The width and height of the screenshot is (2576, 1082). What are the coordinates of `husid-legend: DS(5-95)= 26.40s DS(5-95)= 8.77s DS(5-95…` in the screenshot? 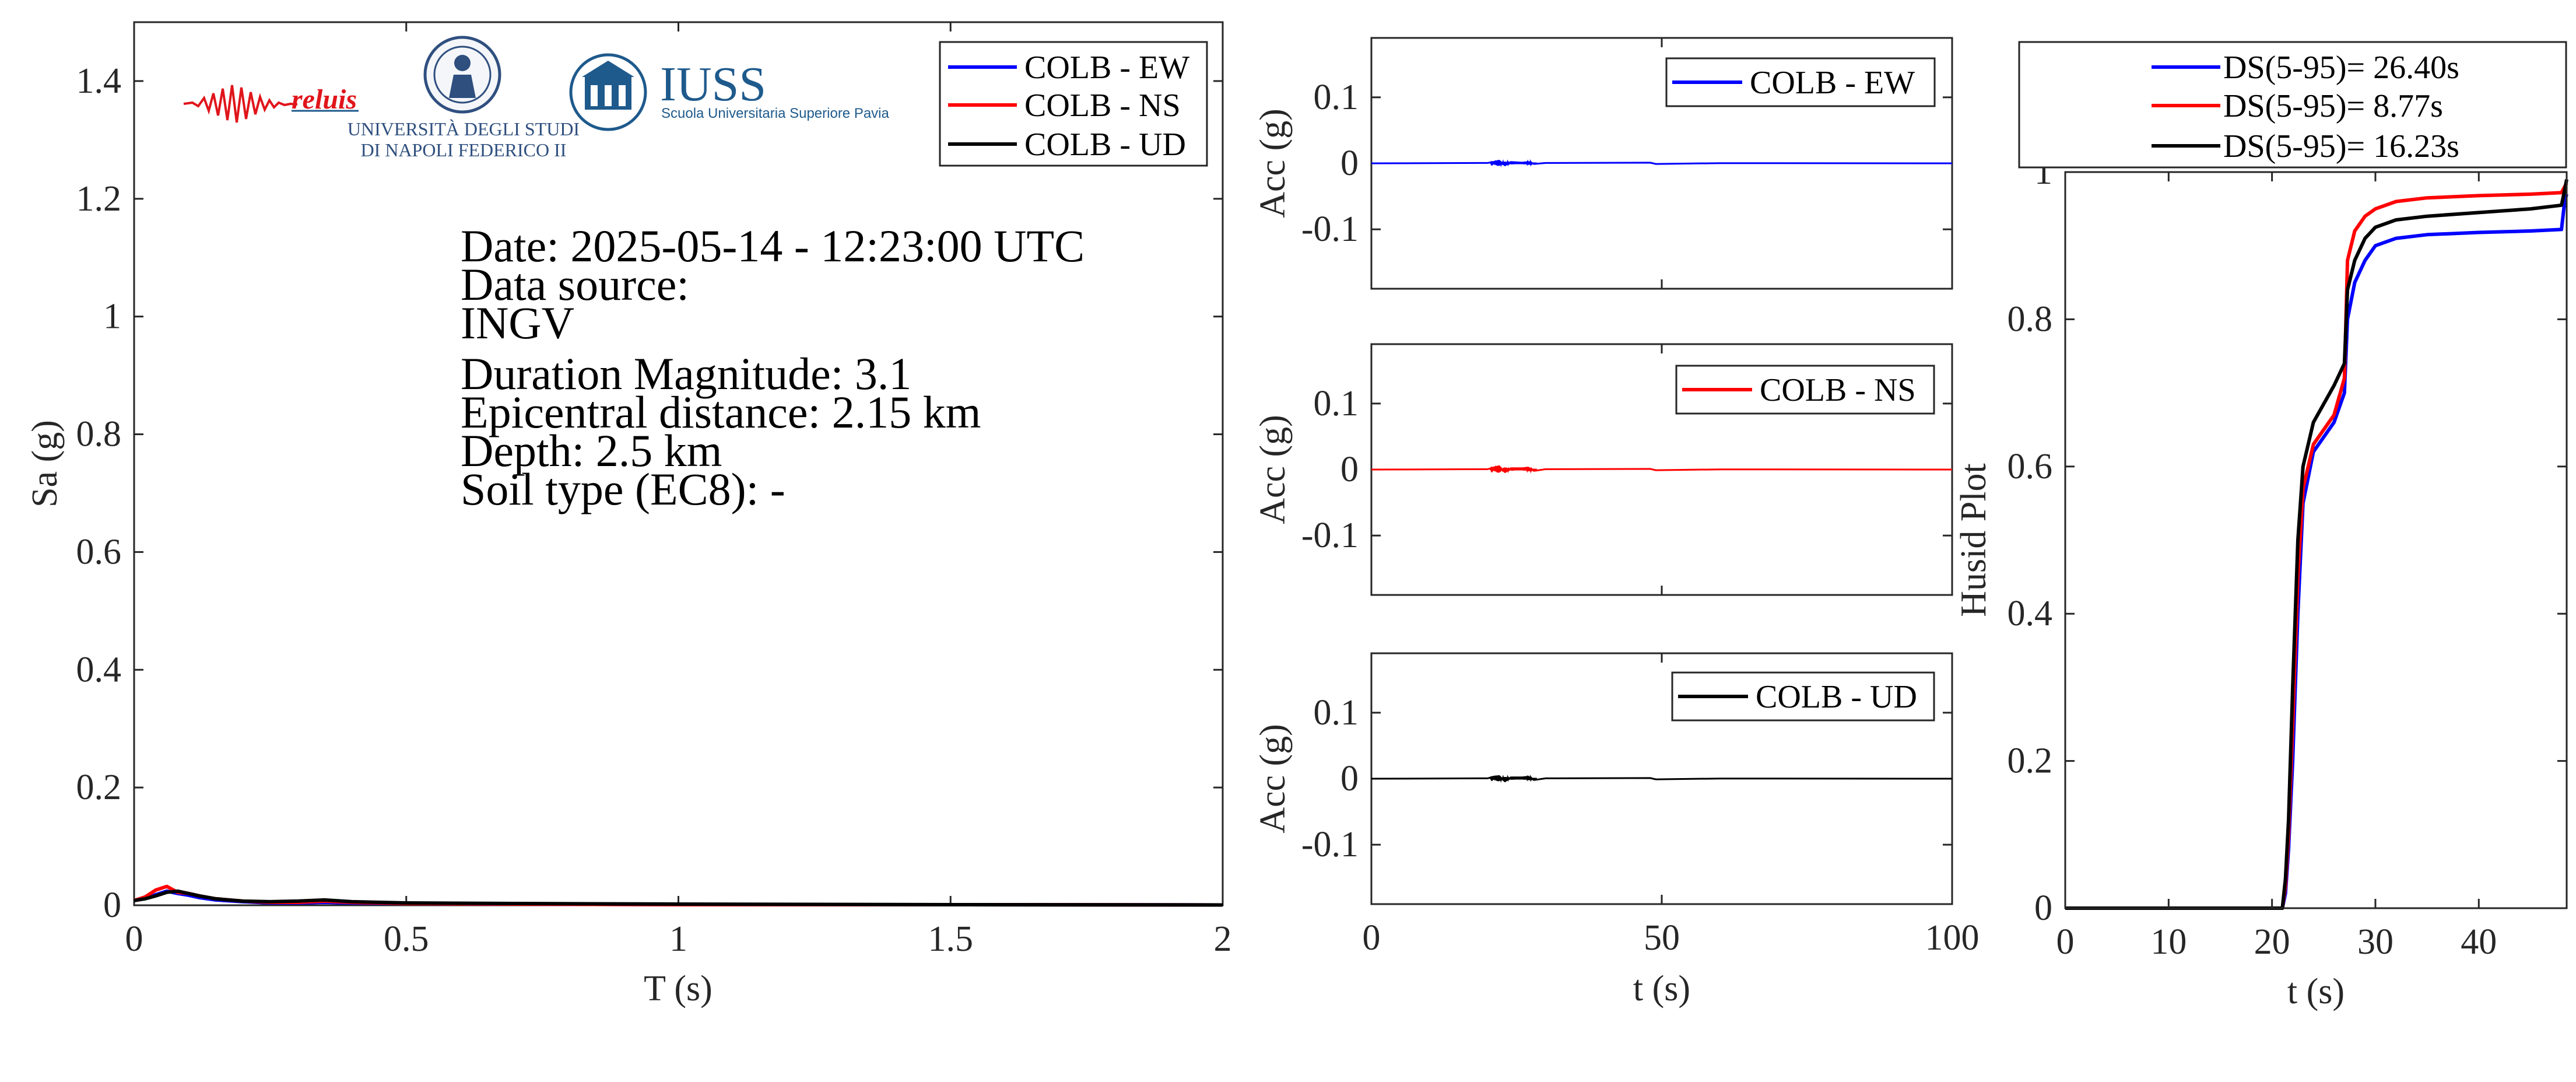 It's located at (2292, 105).